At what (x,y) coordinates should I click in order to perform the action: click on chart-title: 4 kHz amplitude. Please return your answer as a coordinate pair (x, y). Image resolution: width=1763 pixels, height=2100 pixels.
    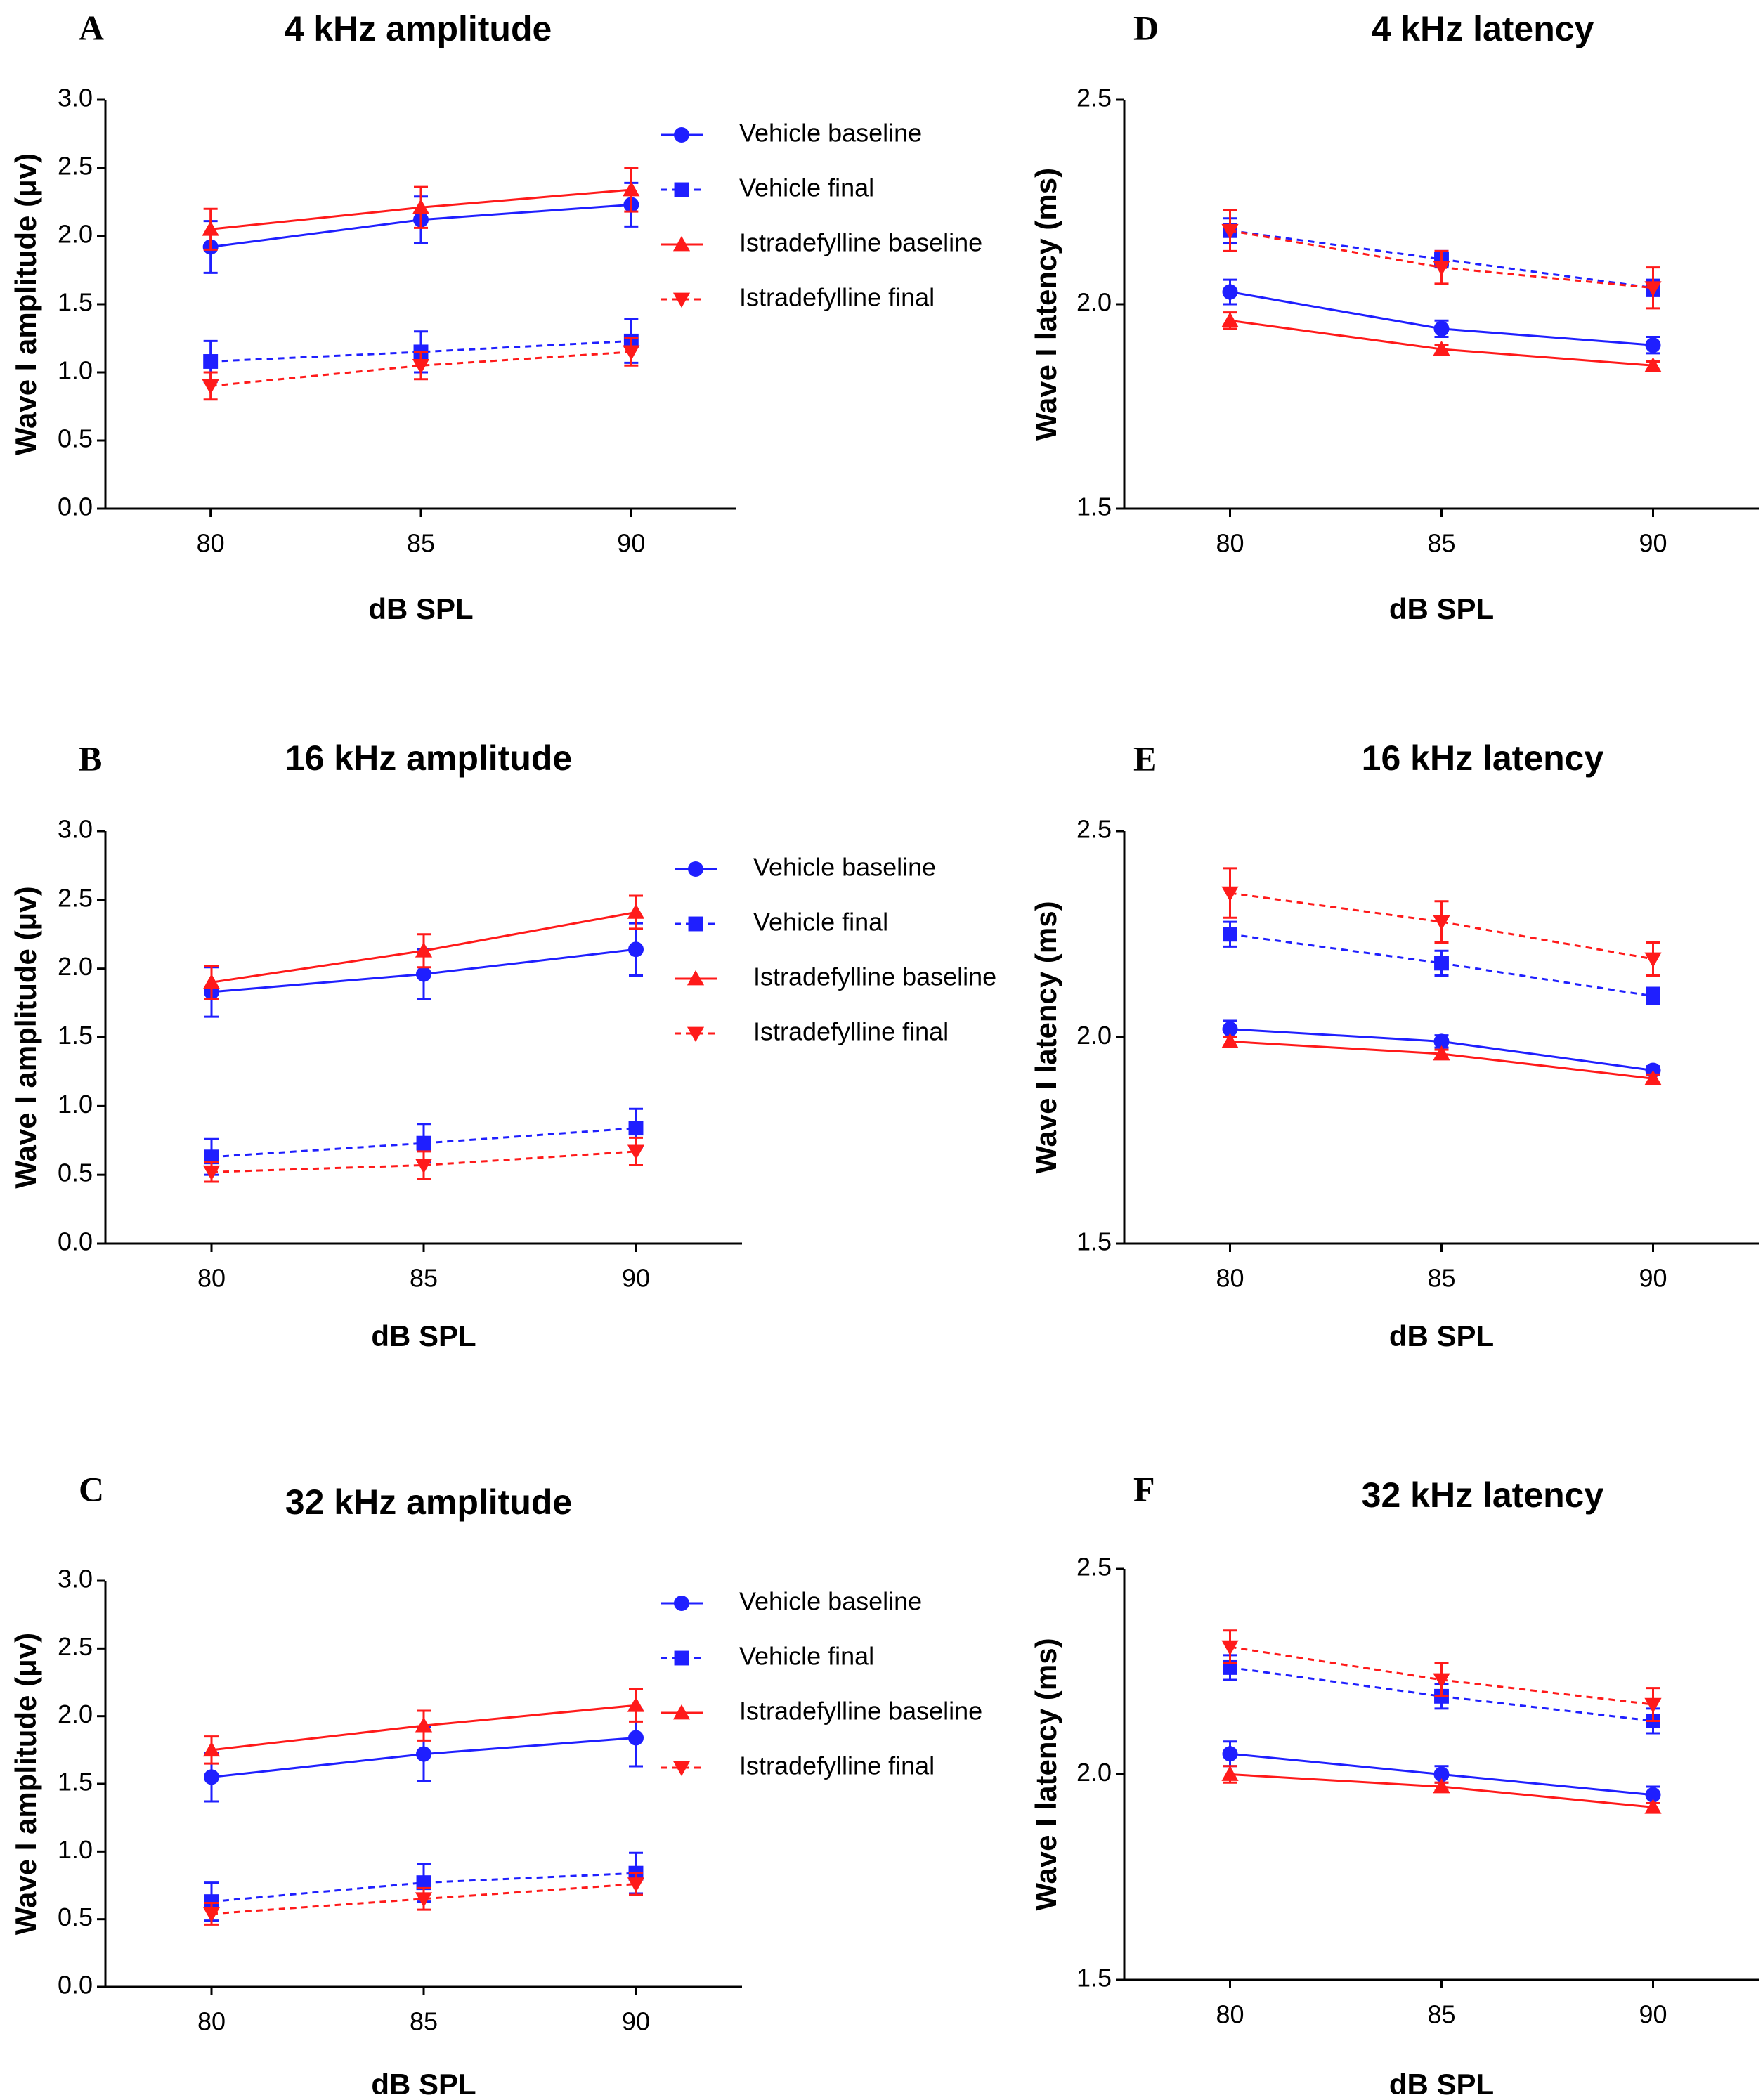
    Looking at the image, I should click on (418, 28).